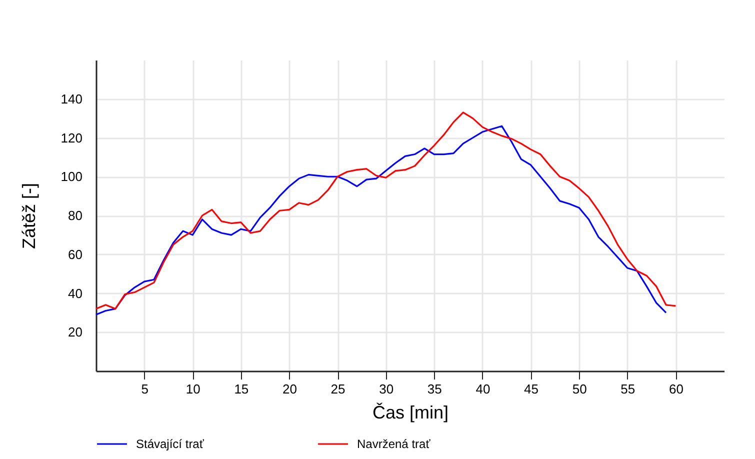 The width and height of the screenshot is (755, 459). What do you see at coordinates (75, 332) in the screenshot?
I see `y-tick-label: 20` at bounding box center [75, 332].